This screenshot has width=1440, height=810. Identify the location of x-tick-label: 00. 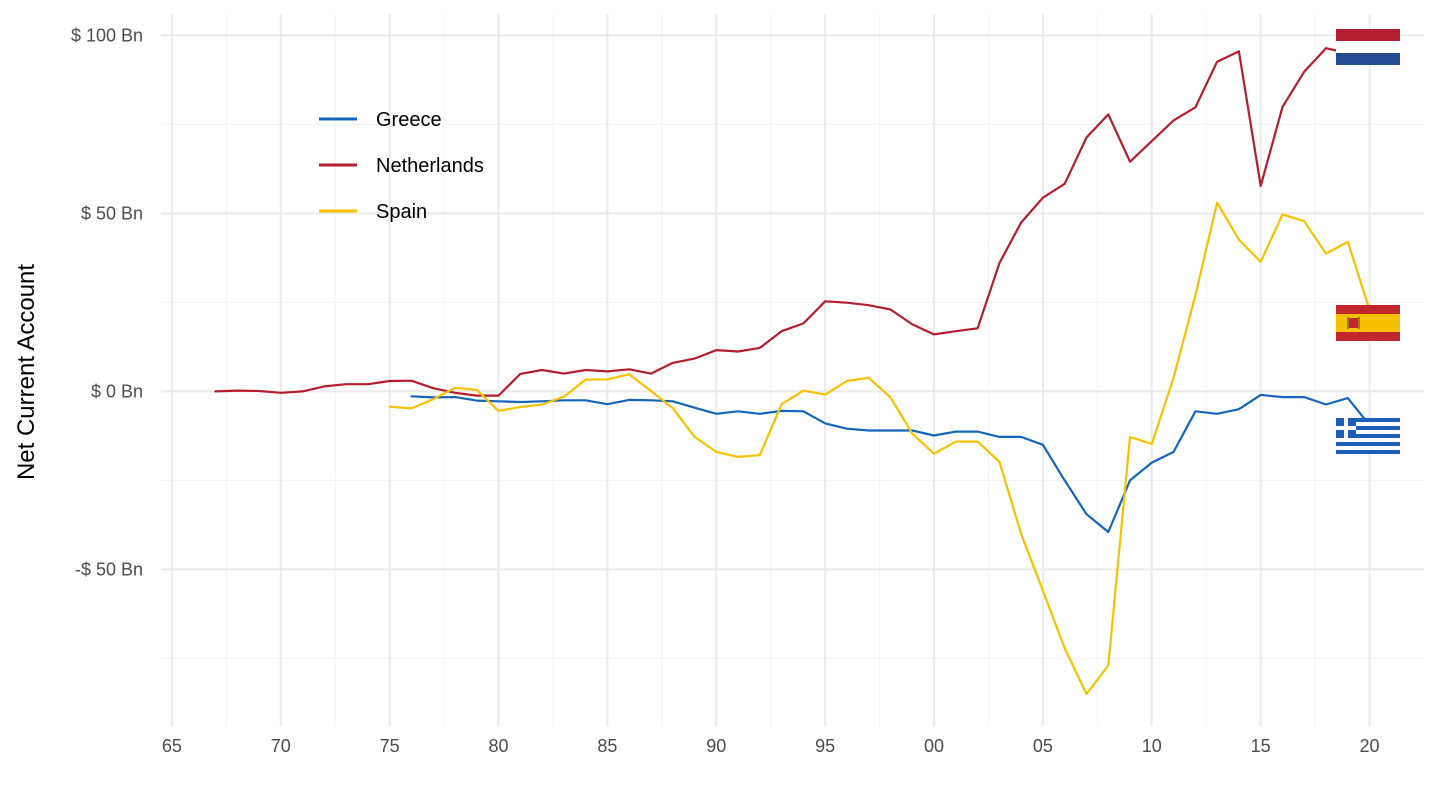
(934, 746).